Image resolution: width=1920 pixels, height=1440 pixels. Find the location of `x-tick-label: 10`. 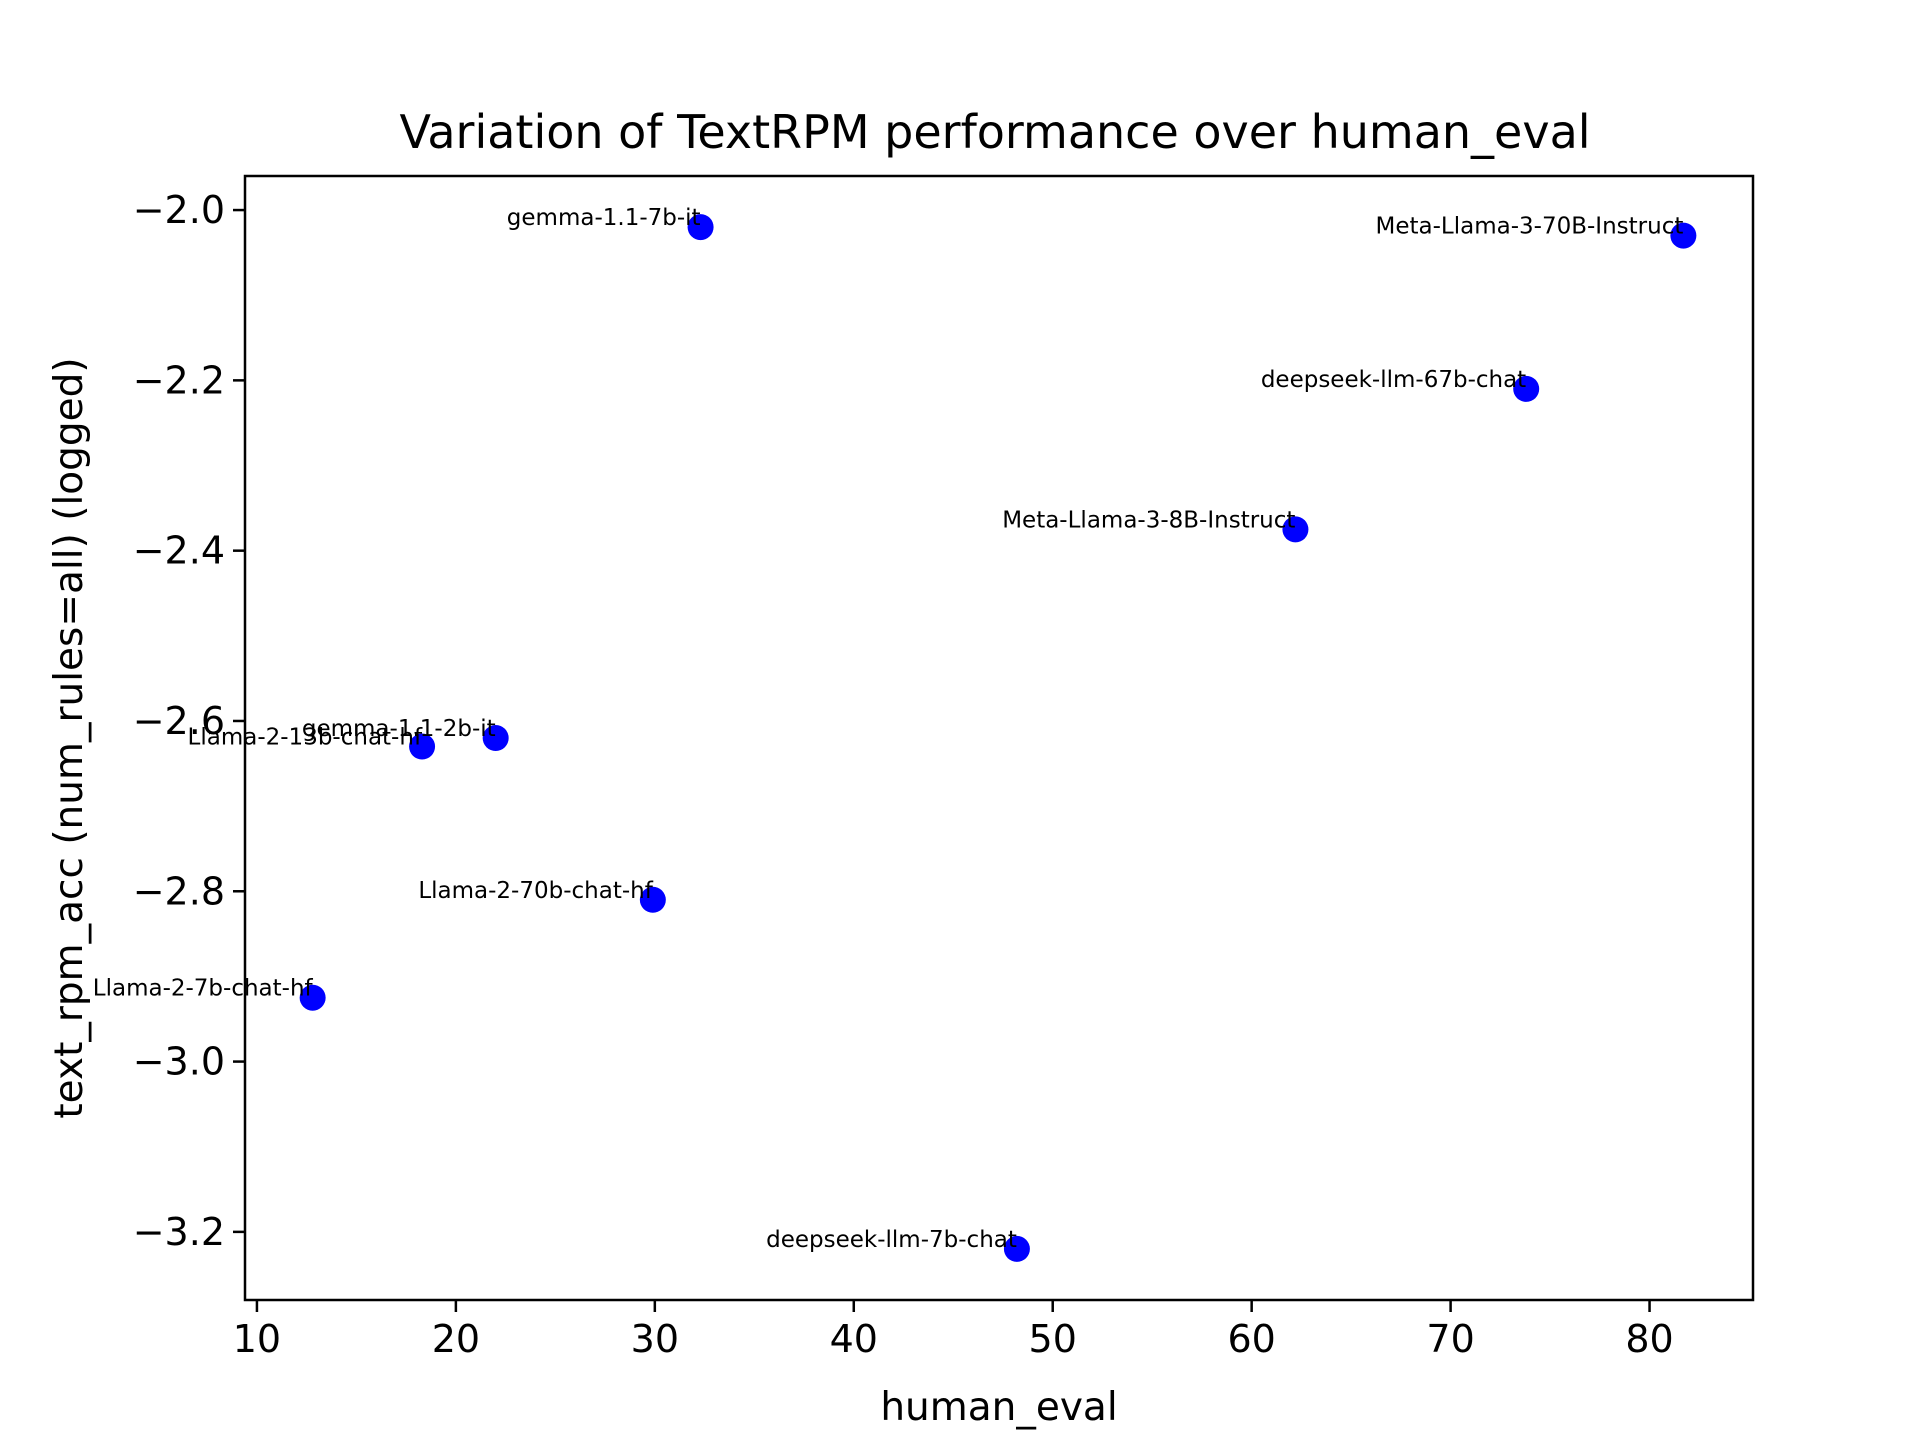

x-tick-label: 10 is located at coordinates (257, 1339).